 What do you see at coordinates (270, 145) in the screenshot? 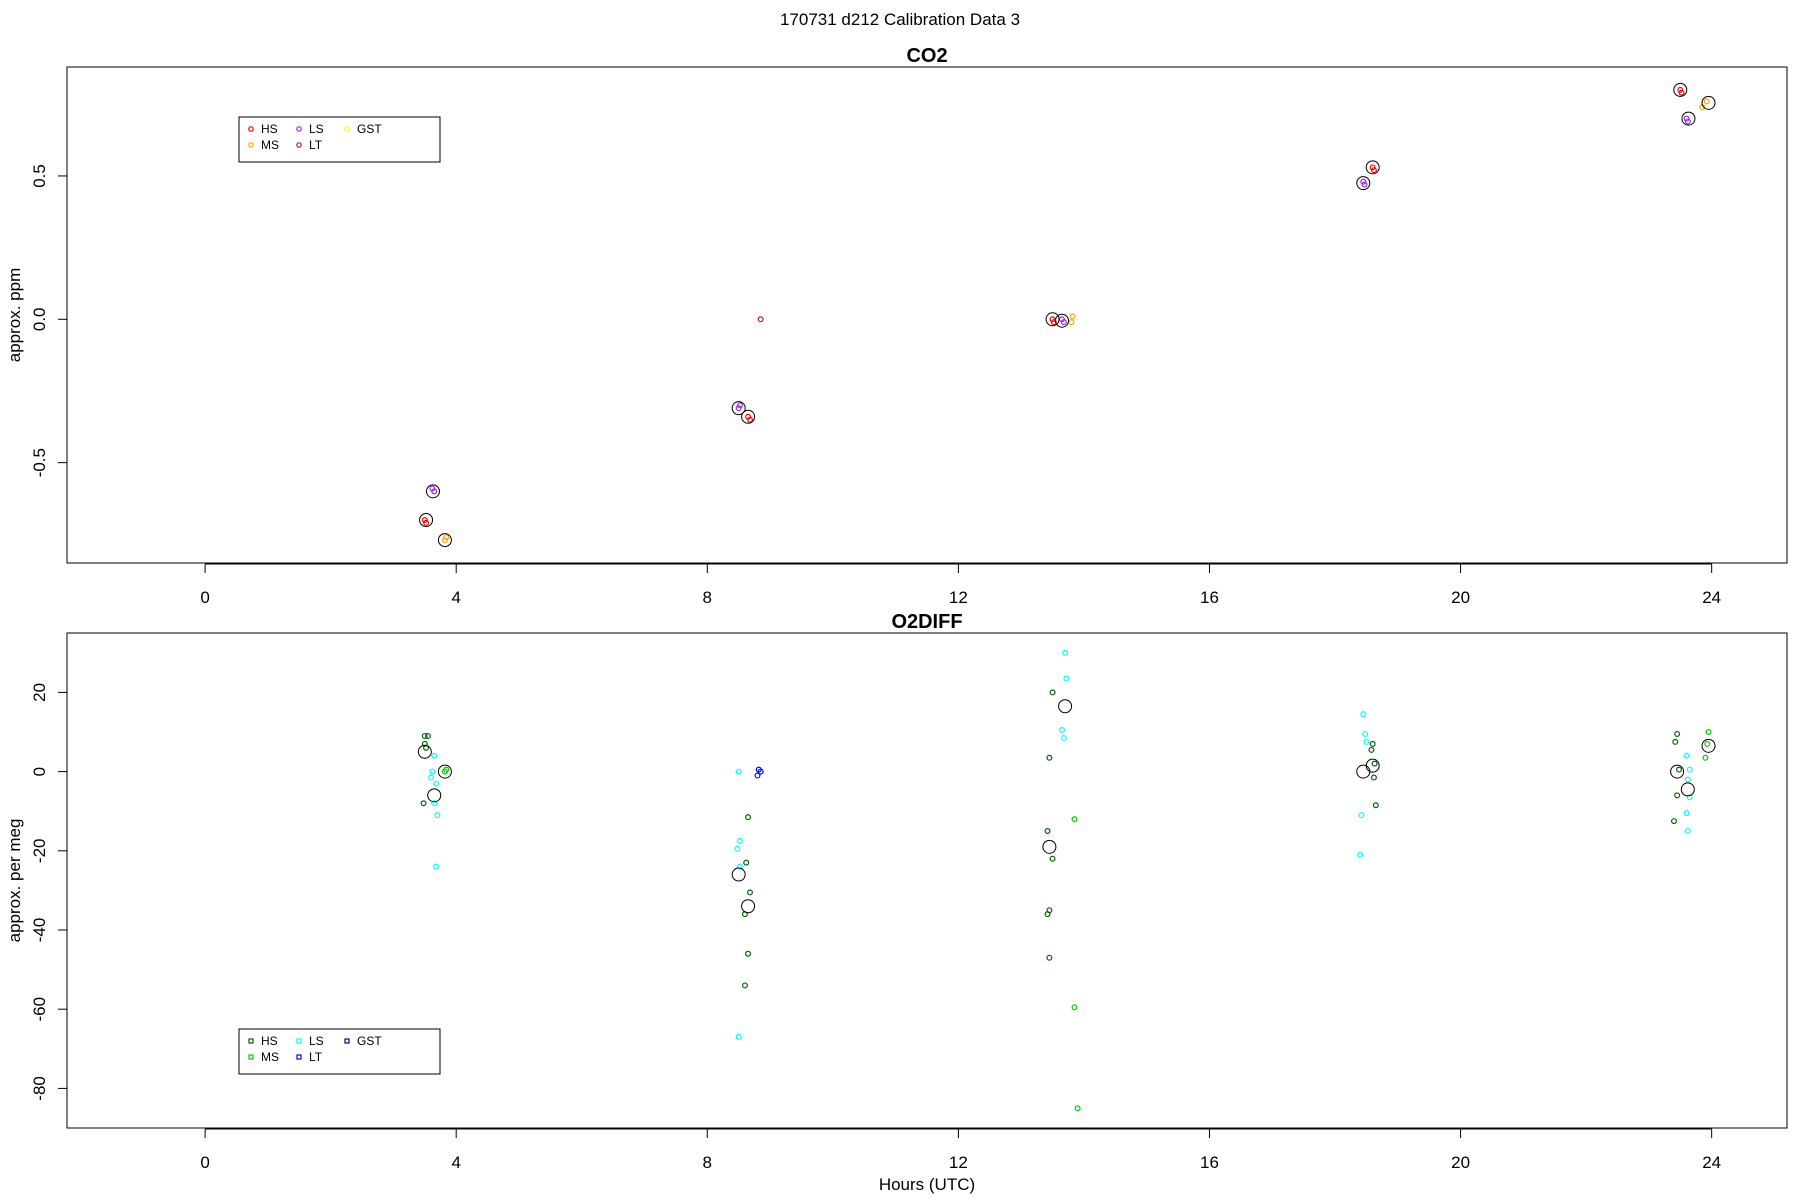
I see `panel-co2-legend-label: MS` at bounding box center [270, 145].